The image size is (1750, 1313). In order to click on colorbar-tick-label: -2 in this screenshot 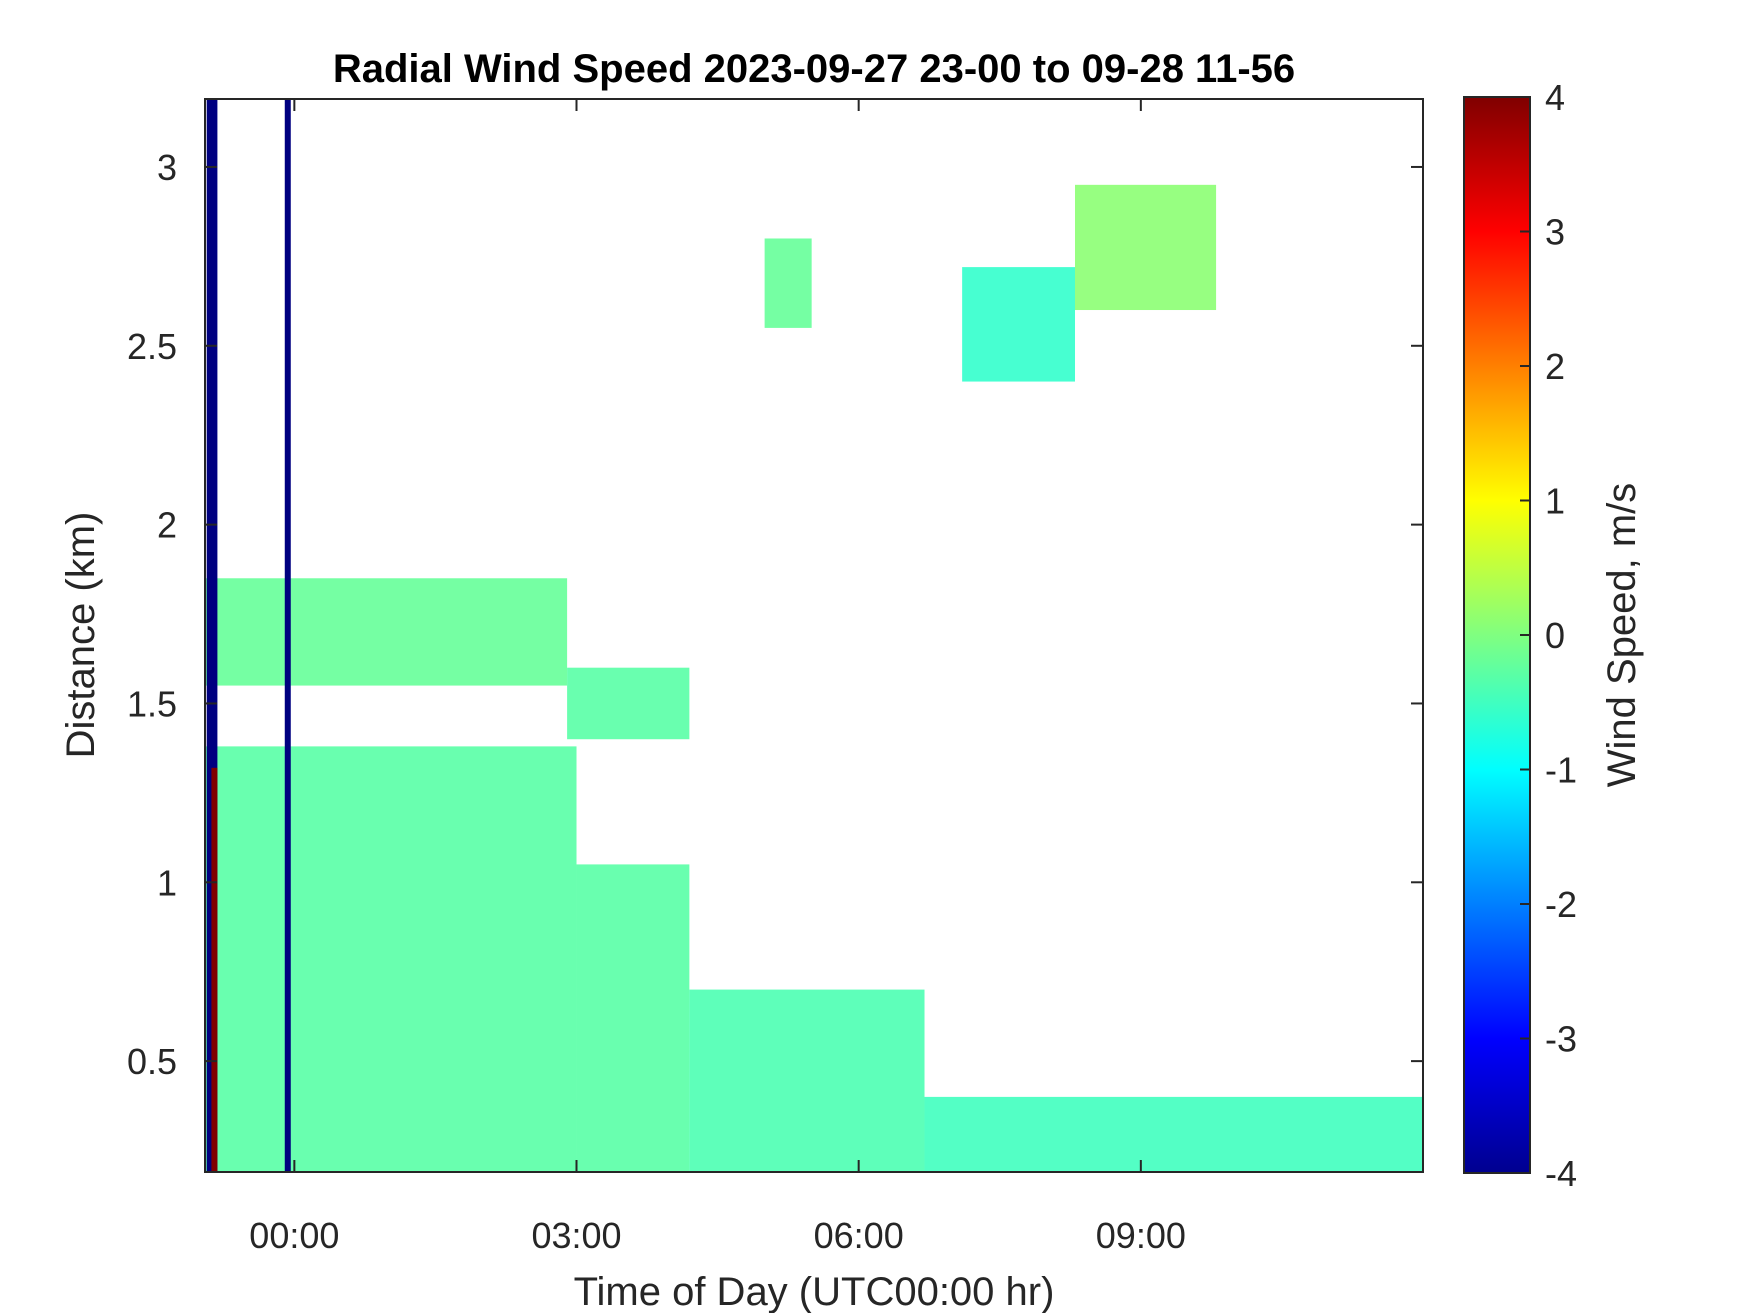, I will do `click(1561, 904)`.